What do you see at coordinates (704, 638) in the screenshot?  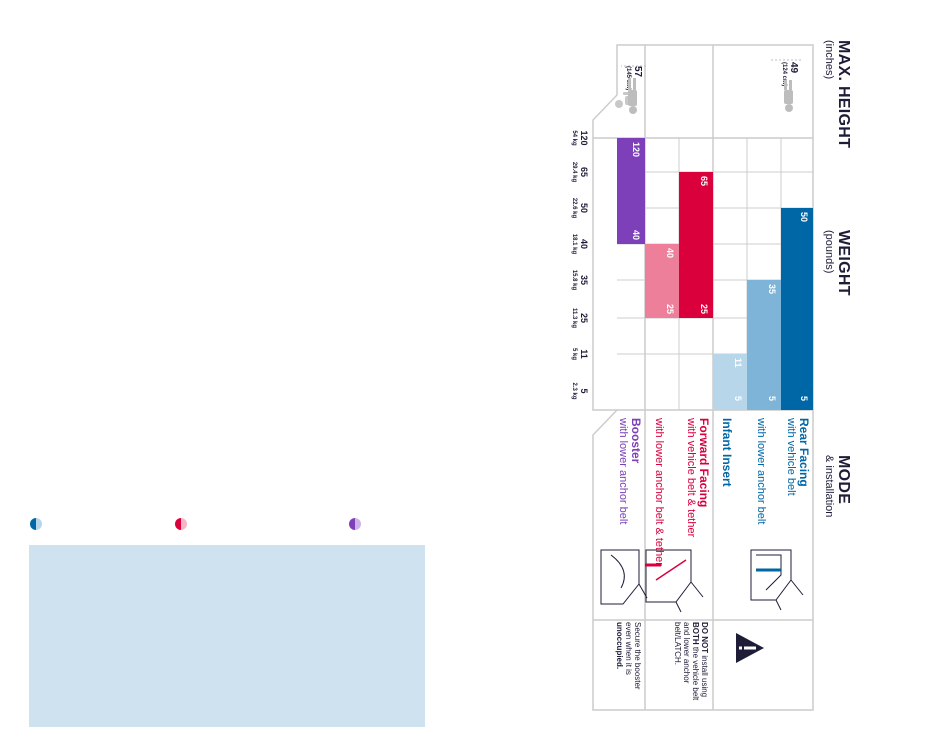 I see `warning-do-not: DO NOT` at bounding box center [704, 638].